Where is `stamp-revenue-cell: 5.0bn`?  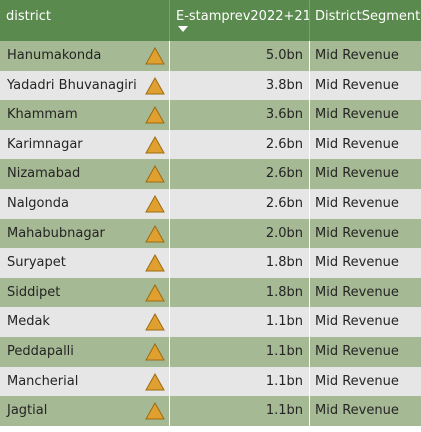 stamp-revenue-cell: 5.0bn is located at coordinates (239, 56).